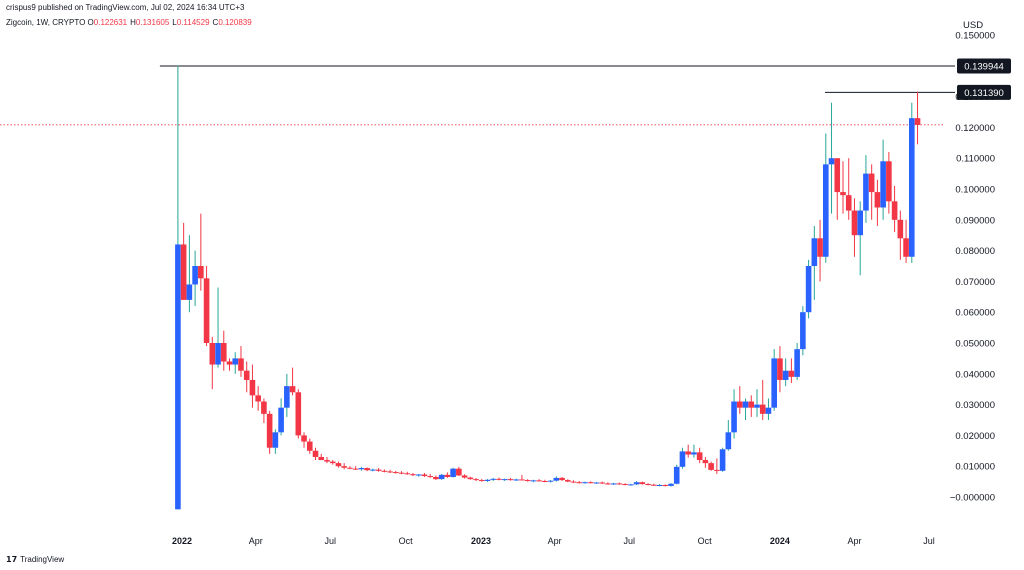 Image resolution: width=1024 pixels, height=570 pixels. Describe the element at coordinates (152, 22) in the screenshot. I see `ohlc-value-h: 0.131605` at that location.